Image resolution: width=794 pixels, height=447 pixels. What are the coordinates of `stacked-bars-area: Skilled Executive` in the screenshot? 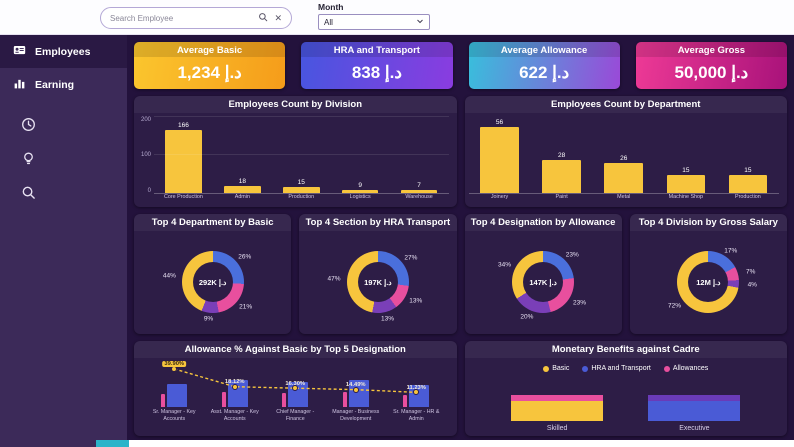 It's located at (626, 404).